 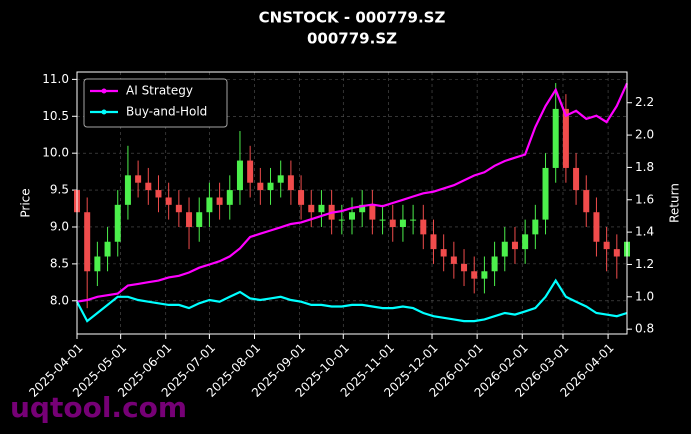 What do you see at coordinates (55, 79) in the screenshot?
I see `y-tick-label: 11.0` at bounding box center [55, 79].